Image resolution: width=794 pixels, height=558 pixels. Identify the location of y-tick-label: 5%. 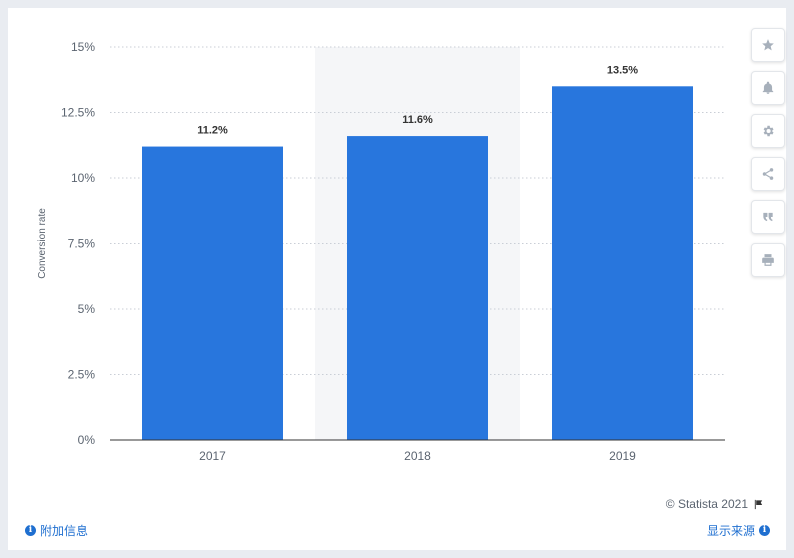
(87, 309).